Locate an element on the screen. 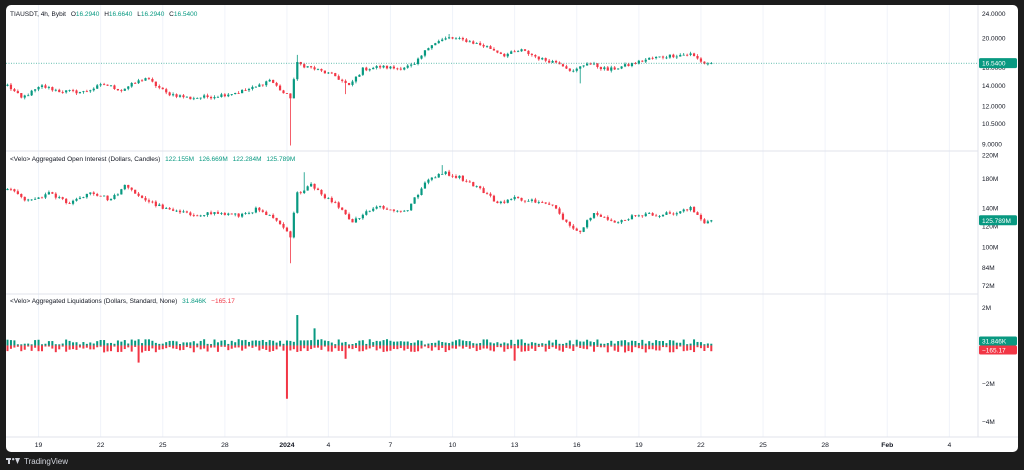 This screenshot has height=470, width=1024. symbol-label: TIAUSDT, 4h, Bybit is located at coordinates (38, 14).